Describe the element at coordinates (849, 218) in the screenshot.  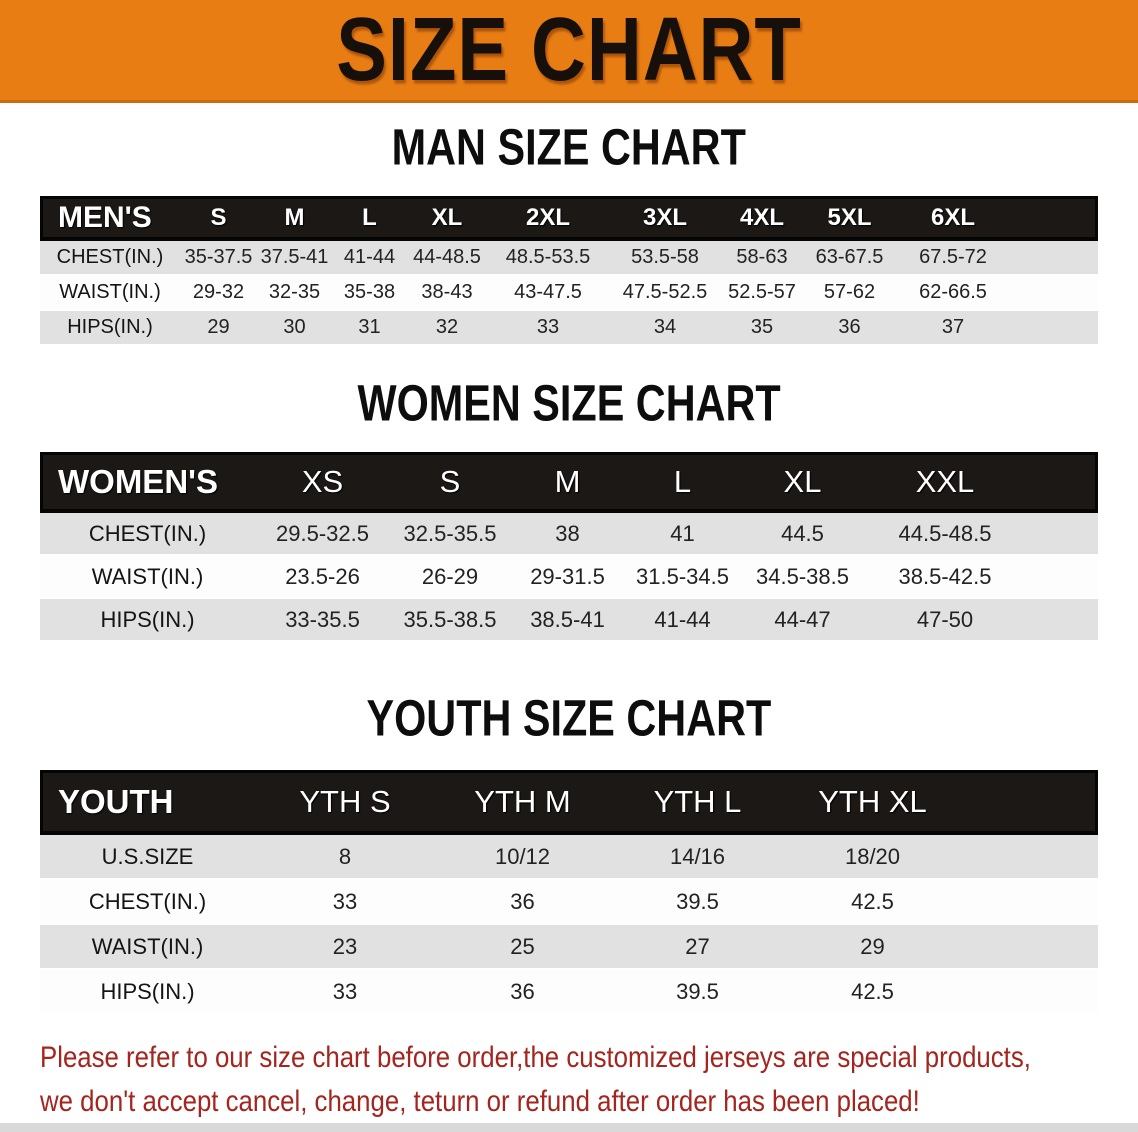
I see `size-column-header: 5XL` at that location.